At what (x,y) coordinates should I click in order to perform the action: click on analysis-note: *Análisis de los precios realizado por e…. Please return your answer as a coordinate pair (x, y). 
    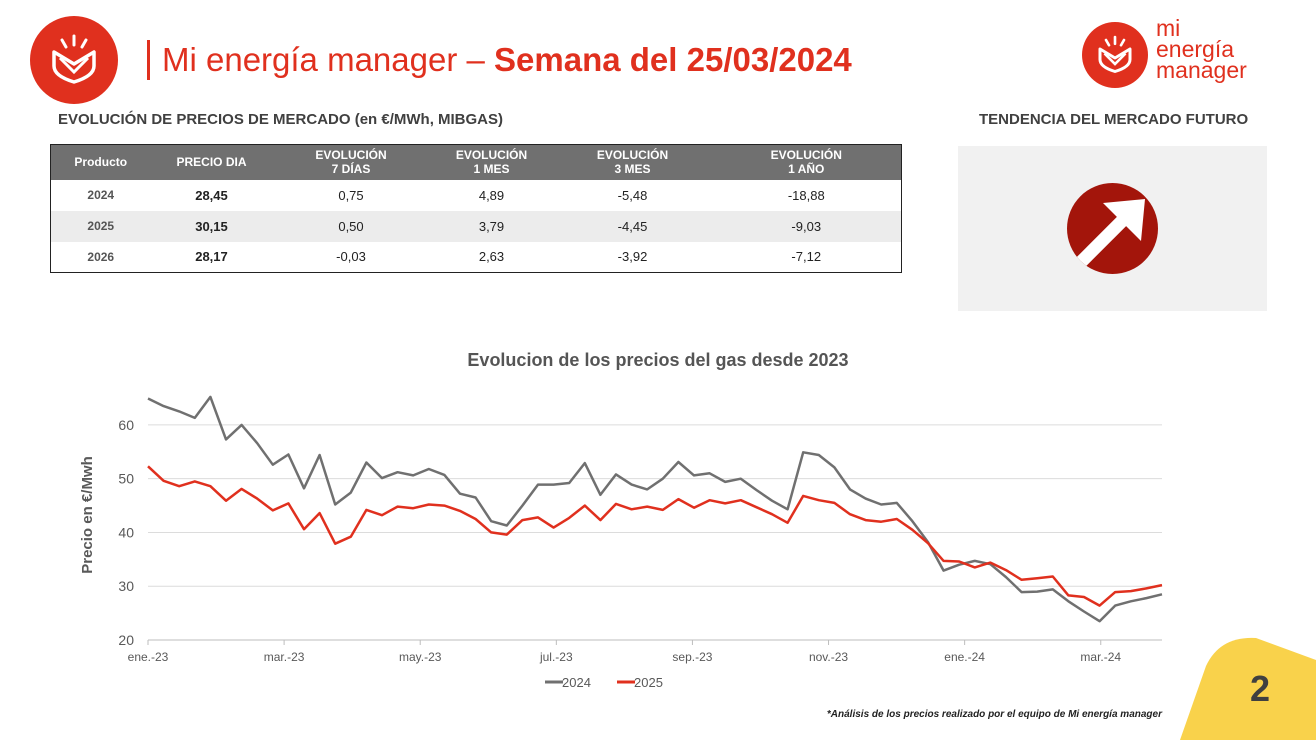
    Looking at the image, I should click on (994, 714).